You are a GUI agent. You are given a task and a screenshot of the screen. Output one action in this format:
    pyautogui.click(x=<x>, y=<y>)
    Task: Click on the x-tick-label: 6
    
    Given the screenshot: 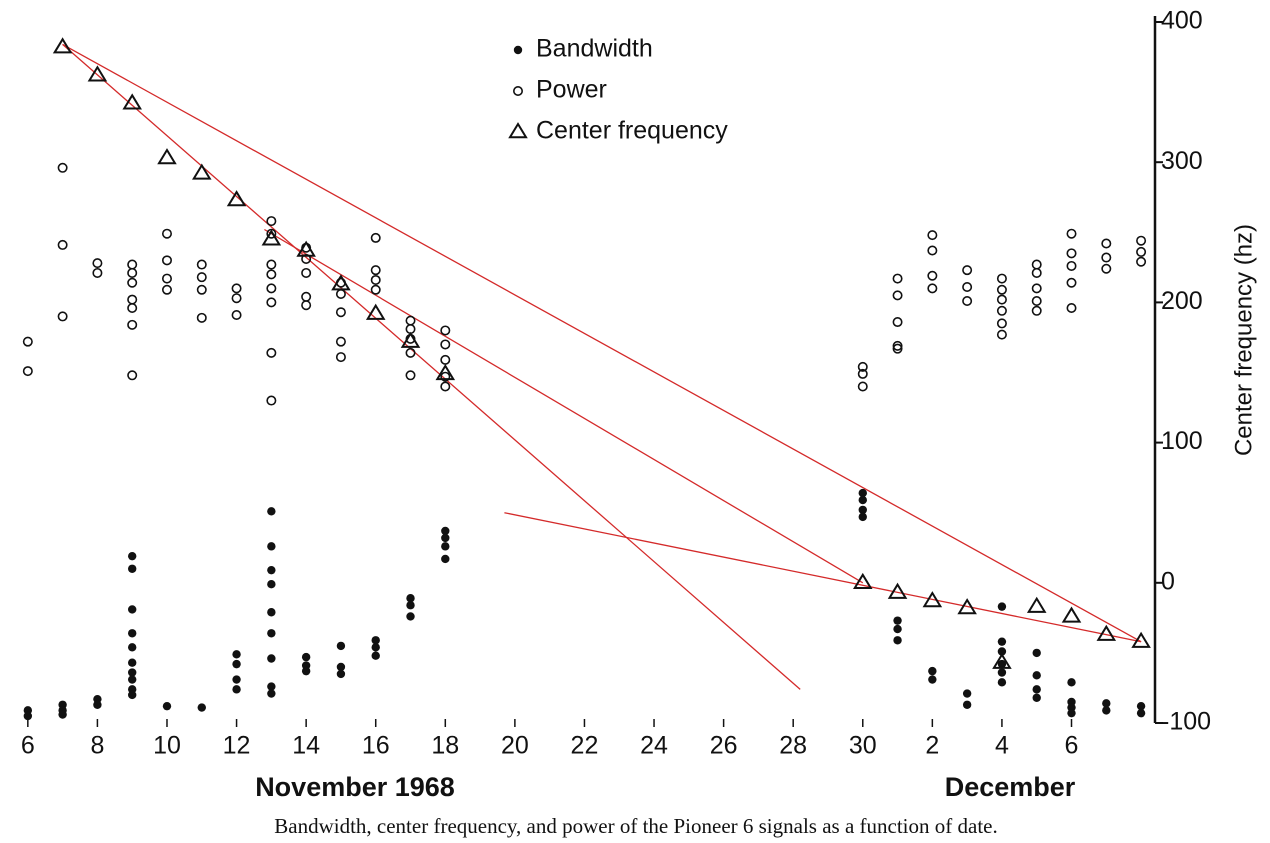 What is the action you would take?
    pyautogui.click(x=1072, y=746)
    